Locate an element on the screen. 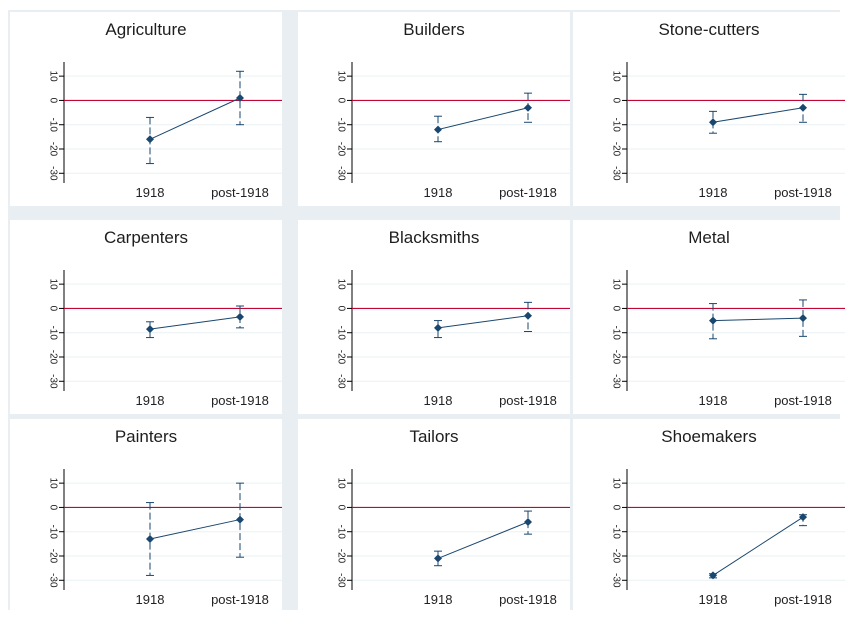 Image resolution: width=845 pixels, height=618 pixels. panel-title: Builders is located at coordinates (434, 29).